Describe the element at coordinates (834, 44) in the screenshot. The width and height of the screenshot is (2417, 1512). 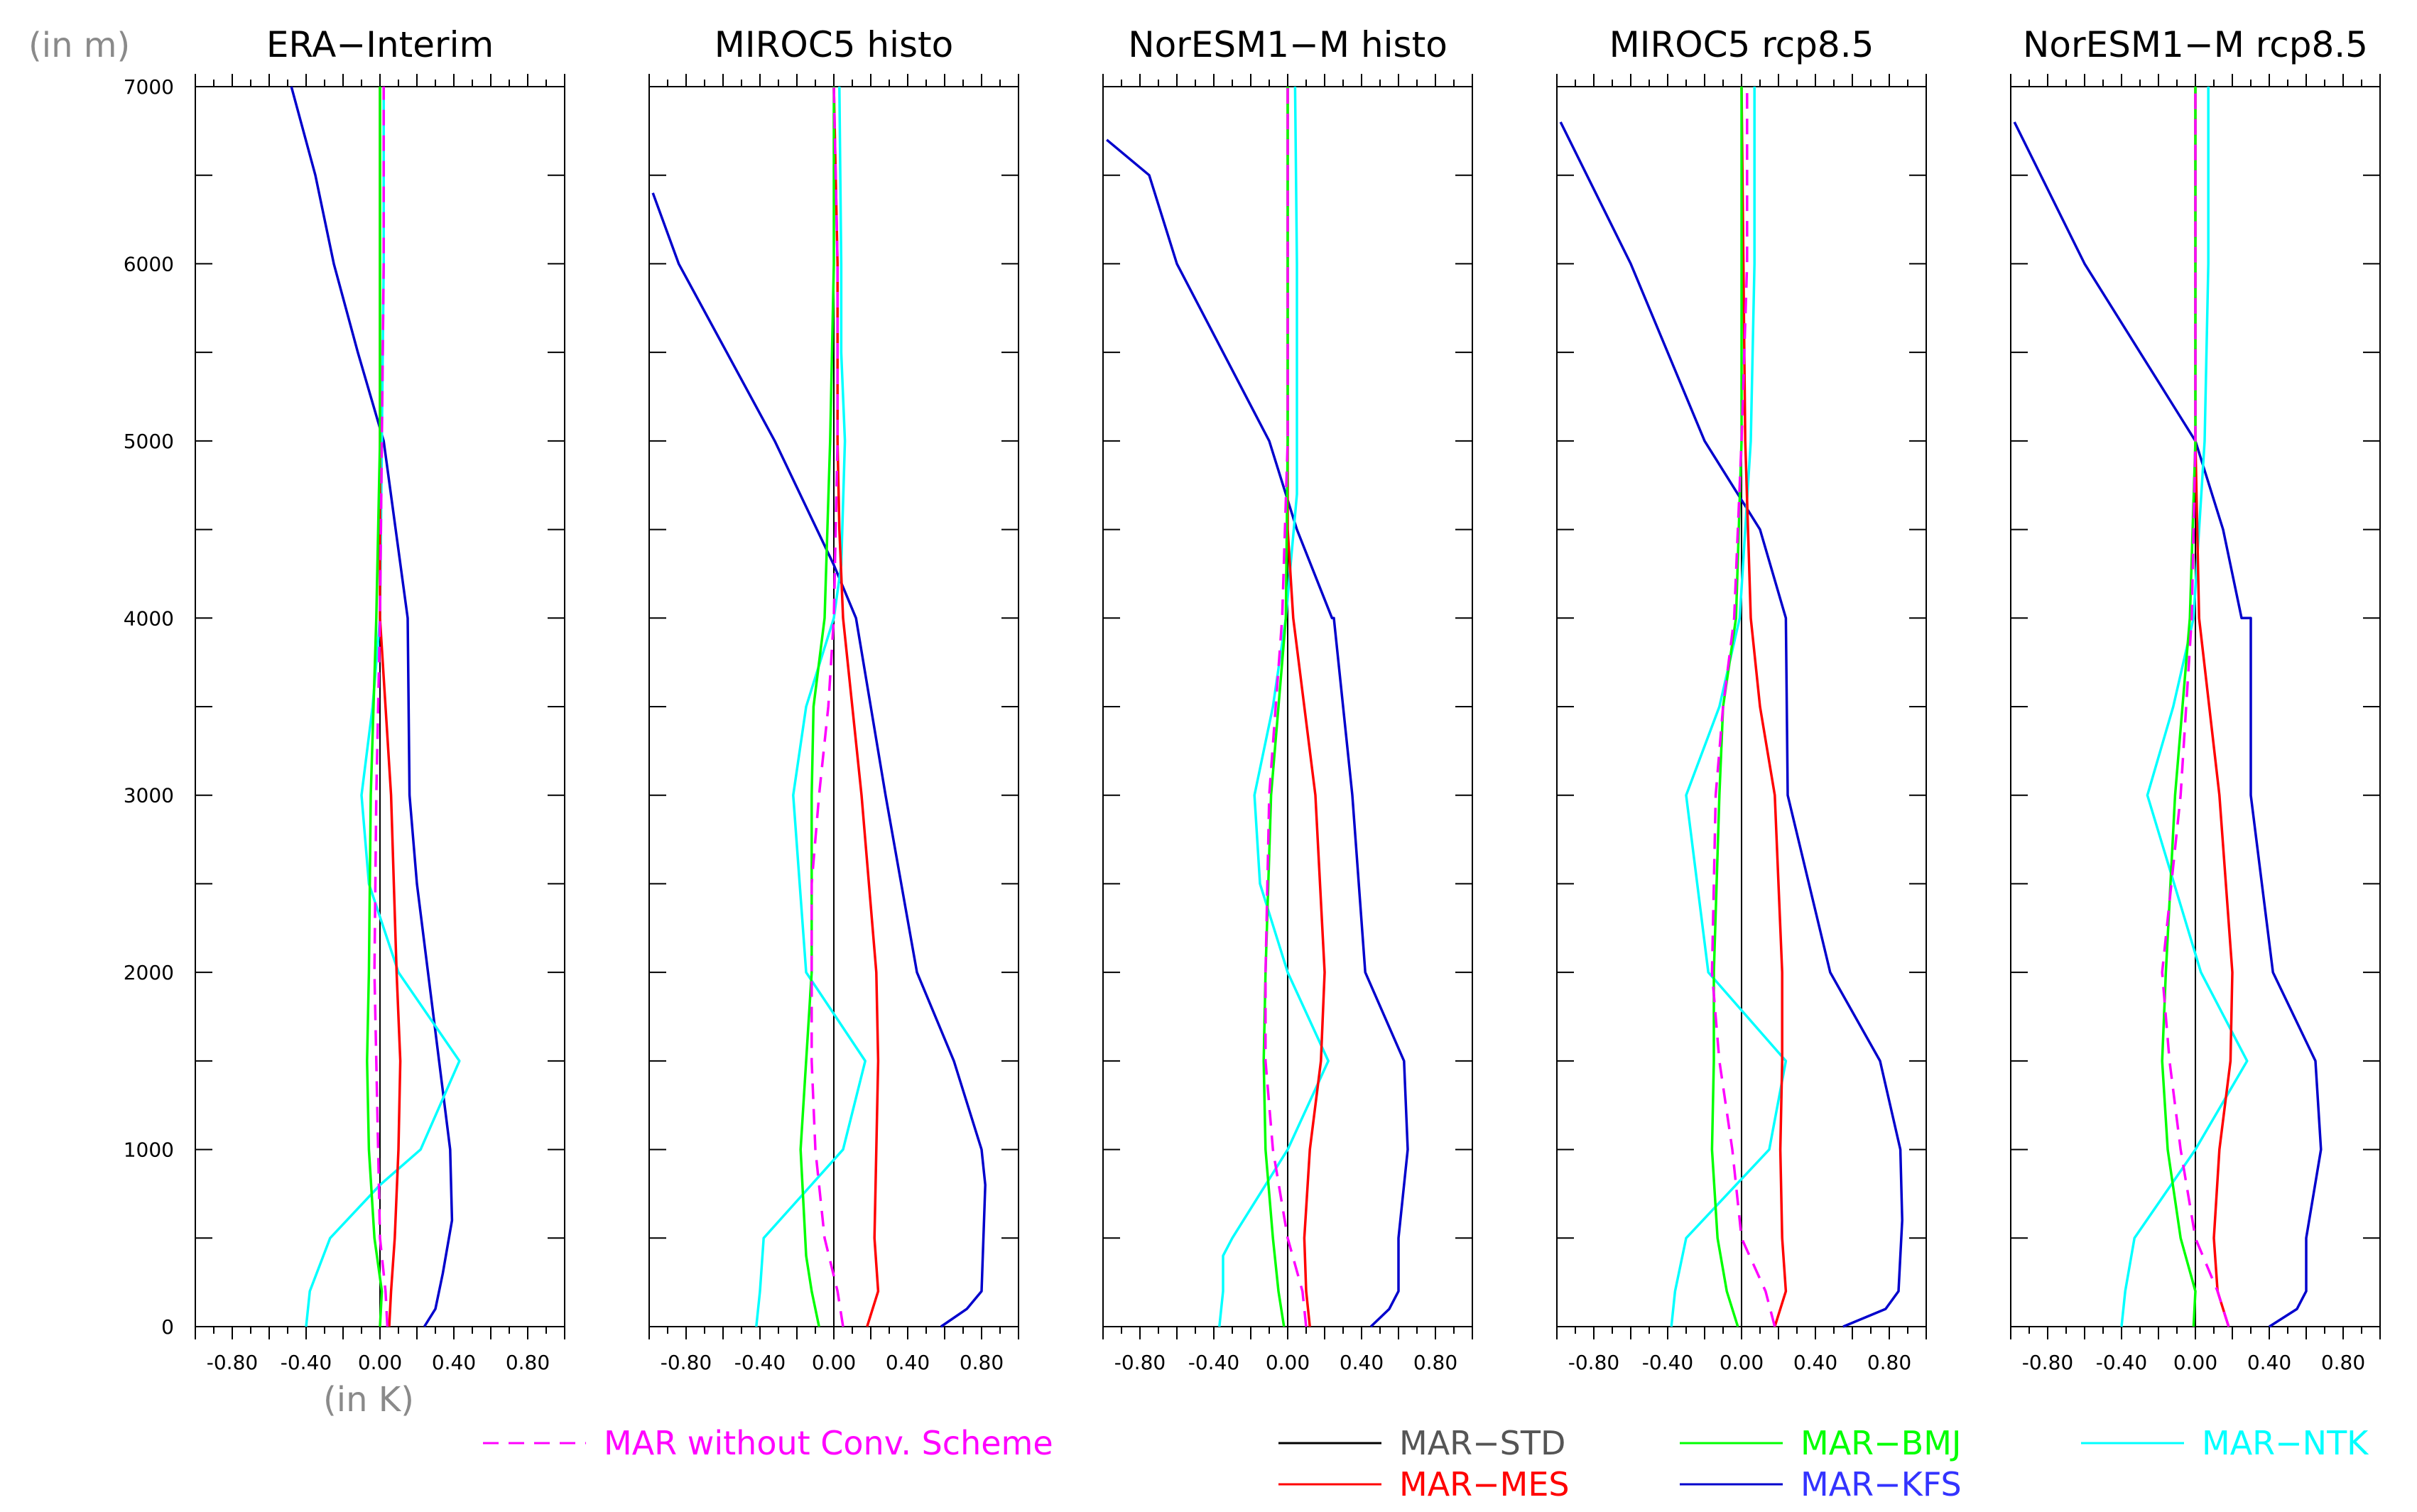
I see `panel-title: MIROC5 histo` at that location.